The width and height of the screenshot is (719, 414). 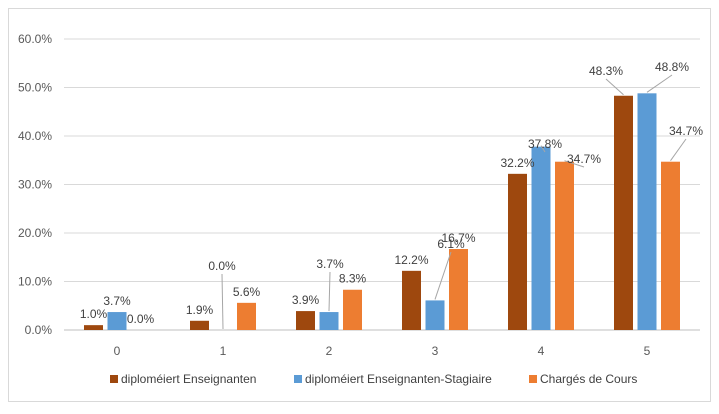 What do you see at coordinates (35, 39) in the screenshot?
I see `y-tick-label: 60.0%` at bounding box center [35, 39].